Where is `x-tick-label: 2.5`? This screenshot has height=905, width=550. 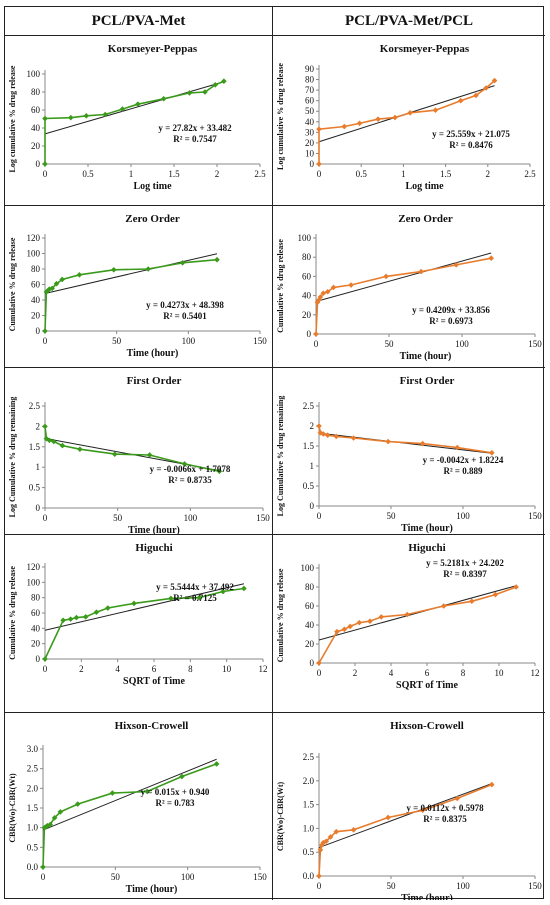 x-tick-label: 2.5 is located at coordinates (260, 174).